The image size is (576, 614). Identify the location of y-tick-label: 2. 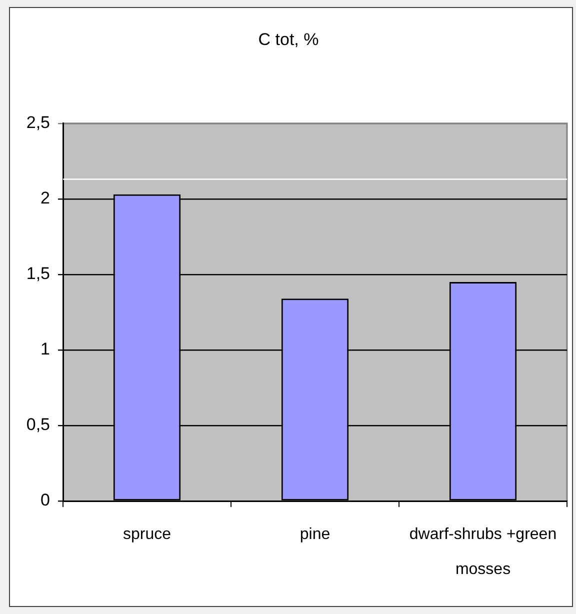
(45, 198).